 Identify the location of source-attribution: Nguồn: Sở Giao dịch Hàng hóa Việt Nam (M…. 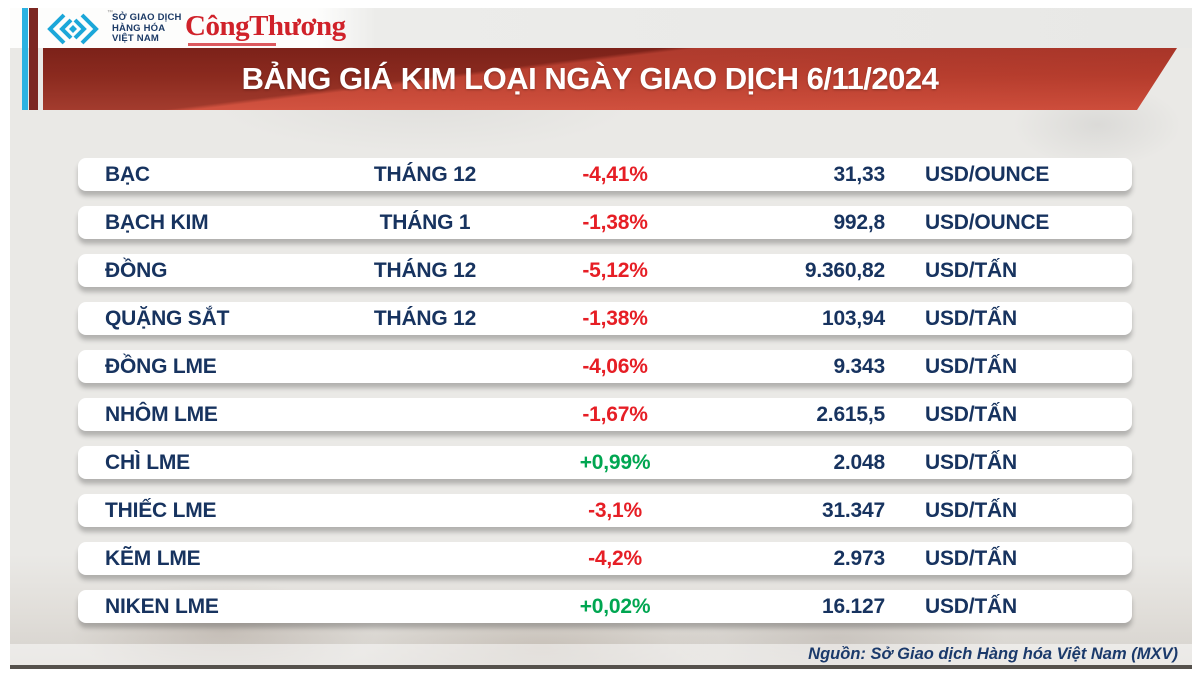
(993, 654).